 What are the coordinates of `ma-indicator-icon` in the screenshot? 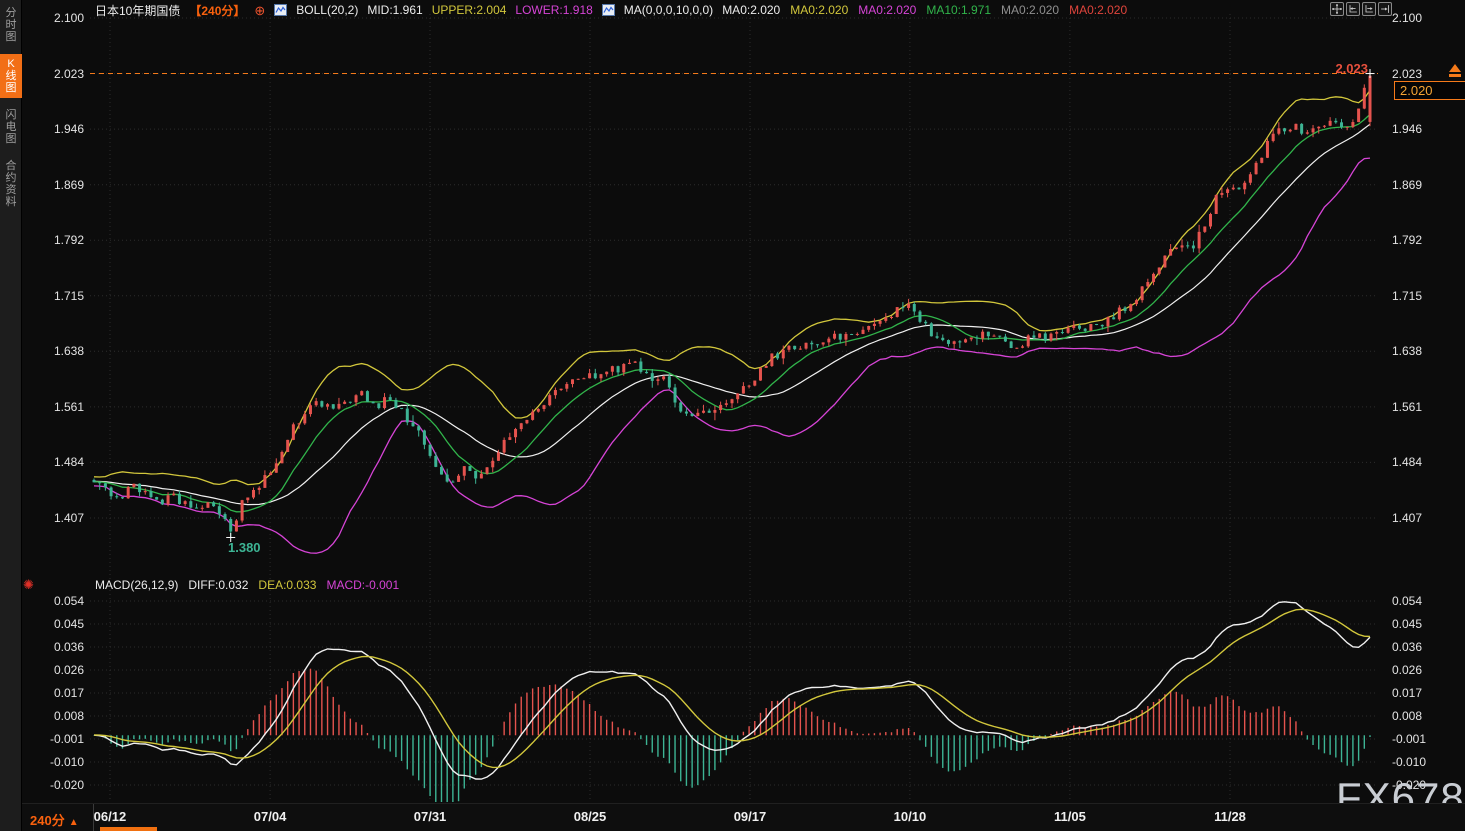 It's located at (608, 10).